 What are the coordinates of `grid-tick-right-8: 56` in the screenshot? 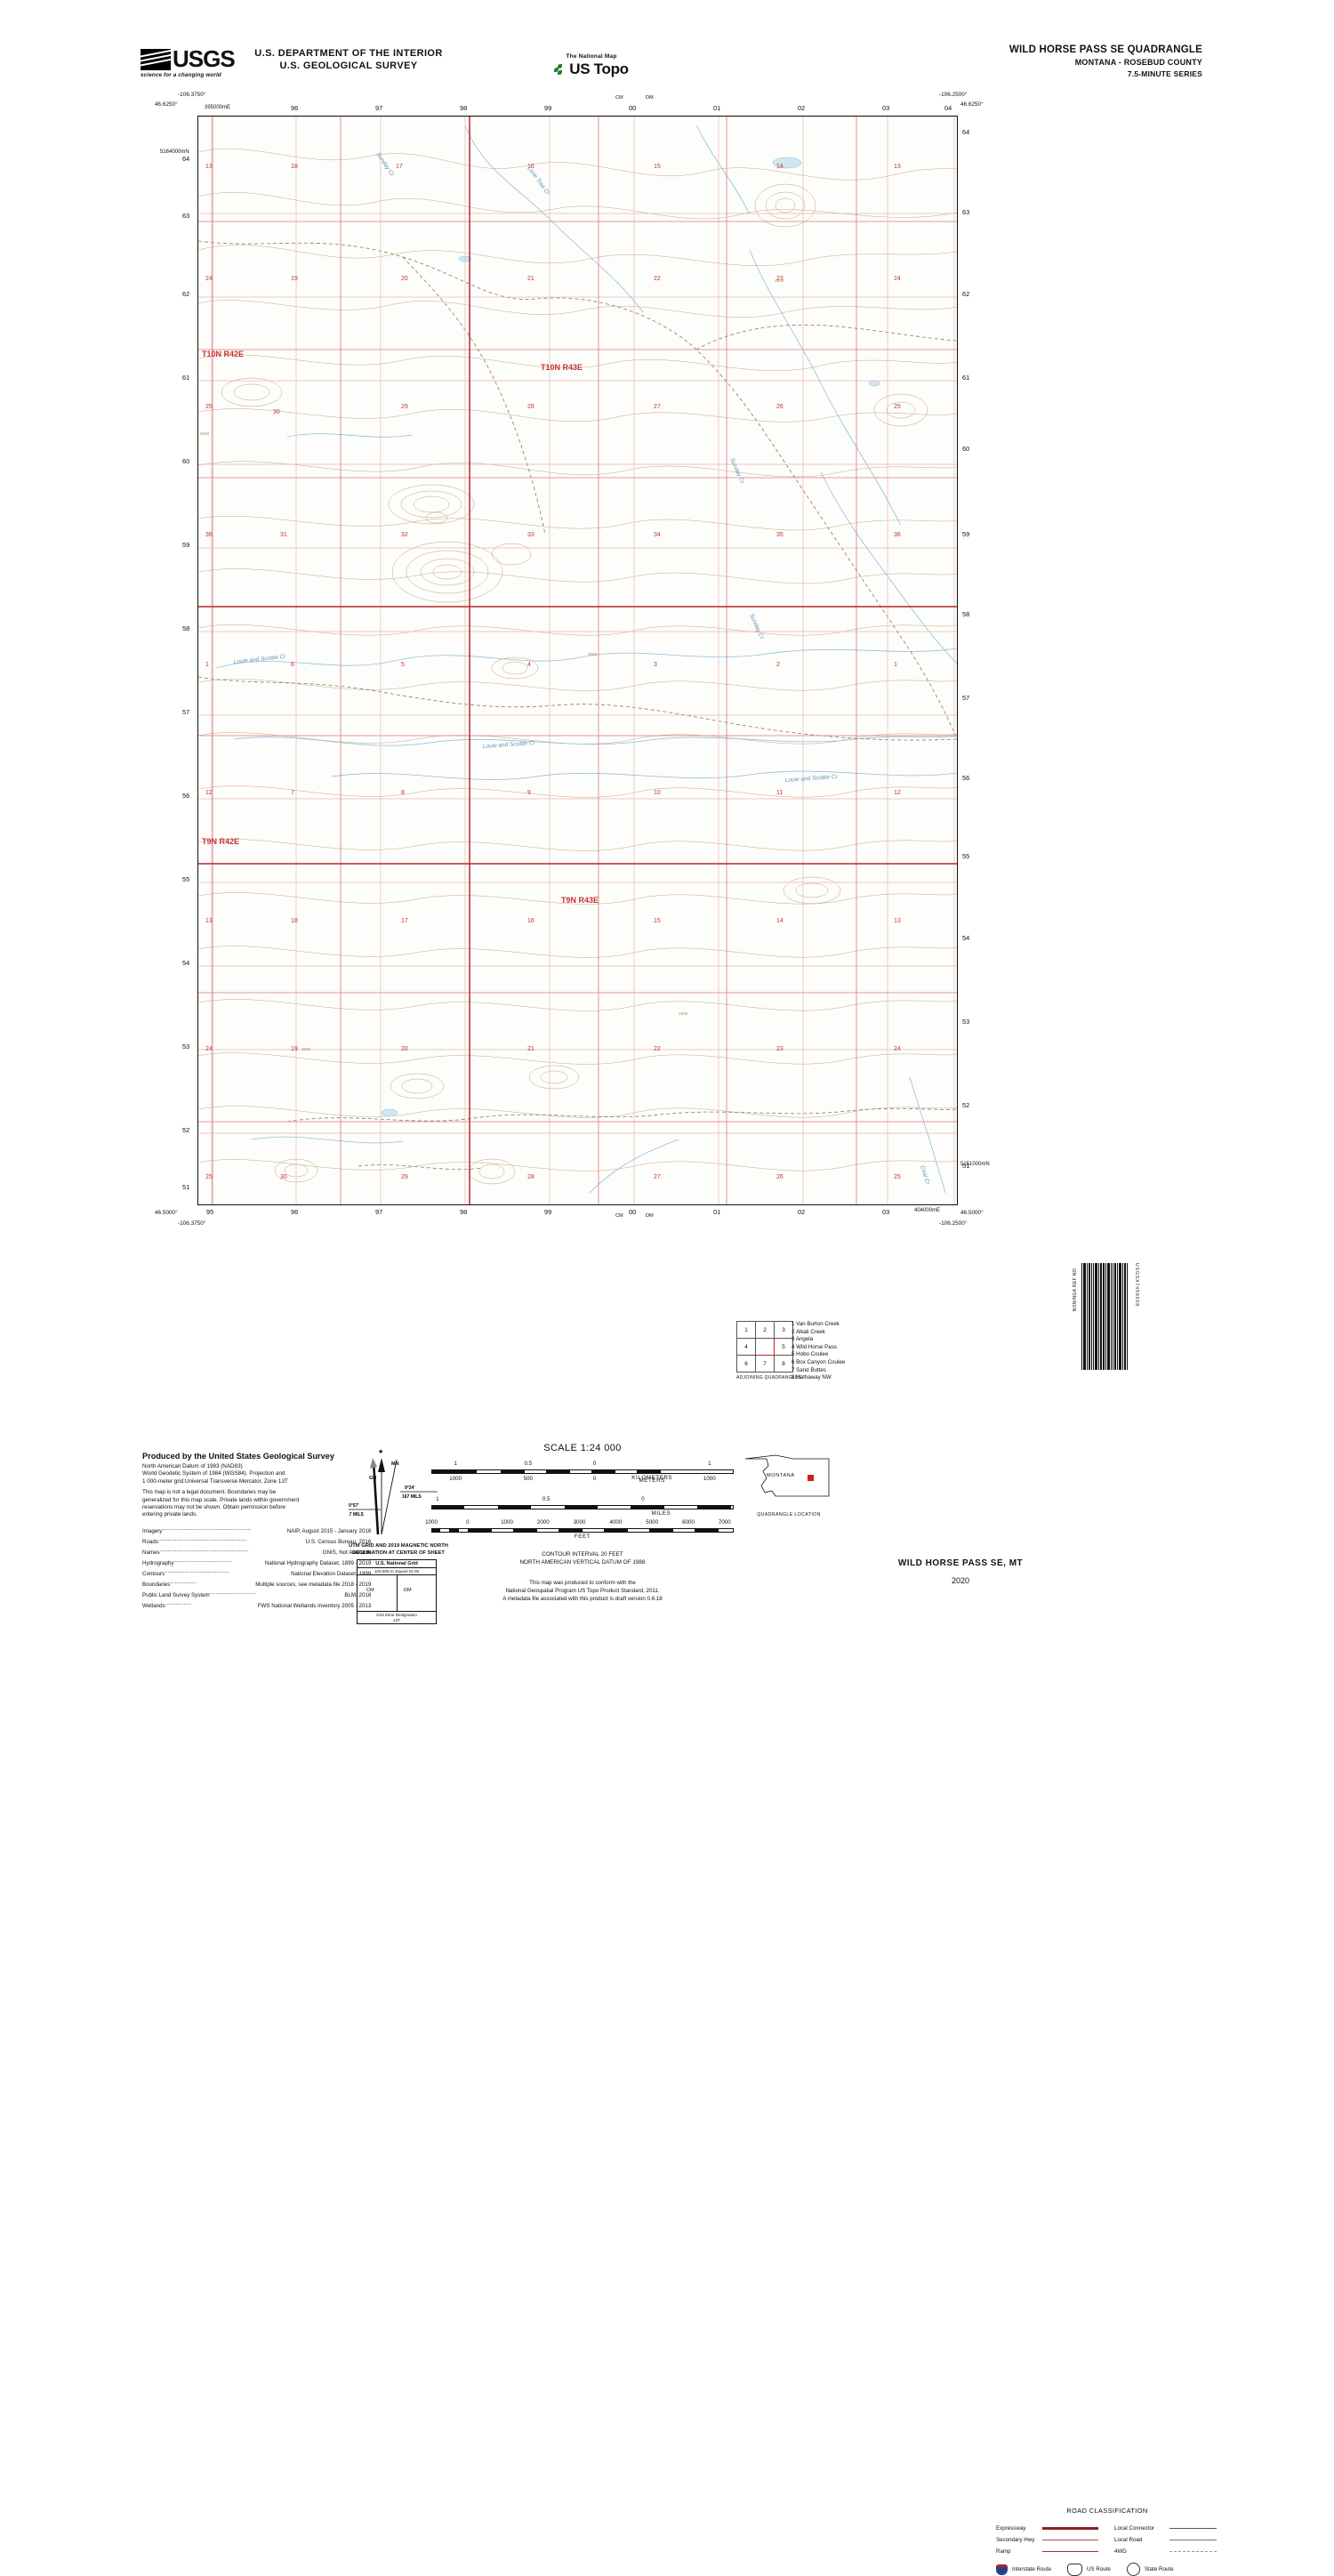 It's located at (966, 778).